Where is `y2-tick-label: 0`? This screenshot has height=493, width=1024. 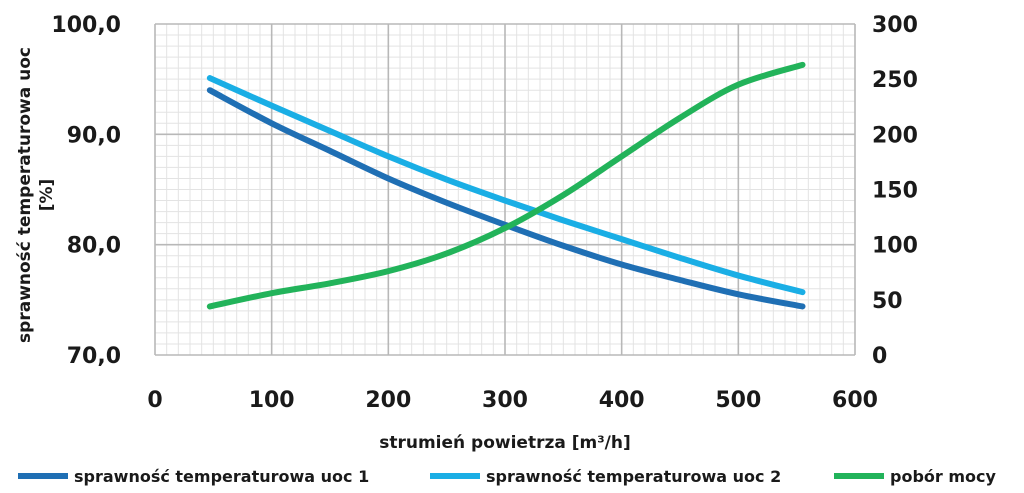 y2-tick-label: 0 is located at coordinates (879, 356).